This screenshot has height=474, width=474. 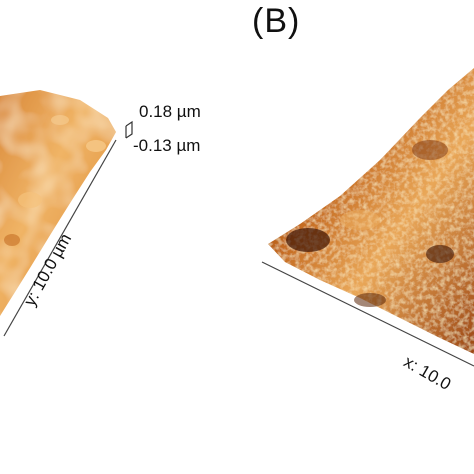 I want to click on surface-a, so click(x=58, y=203).